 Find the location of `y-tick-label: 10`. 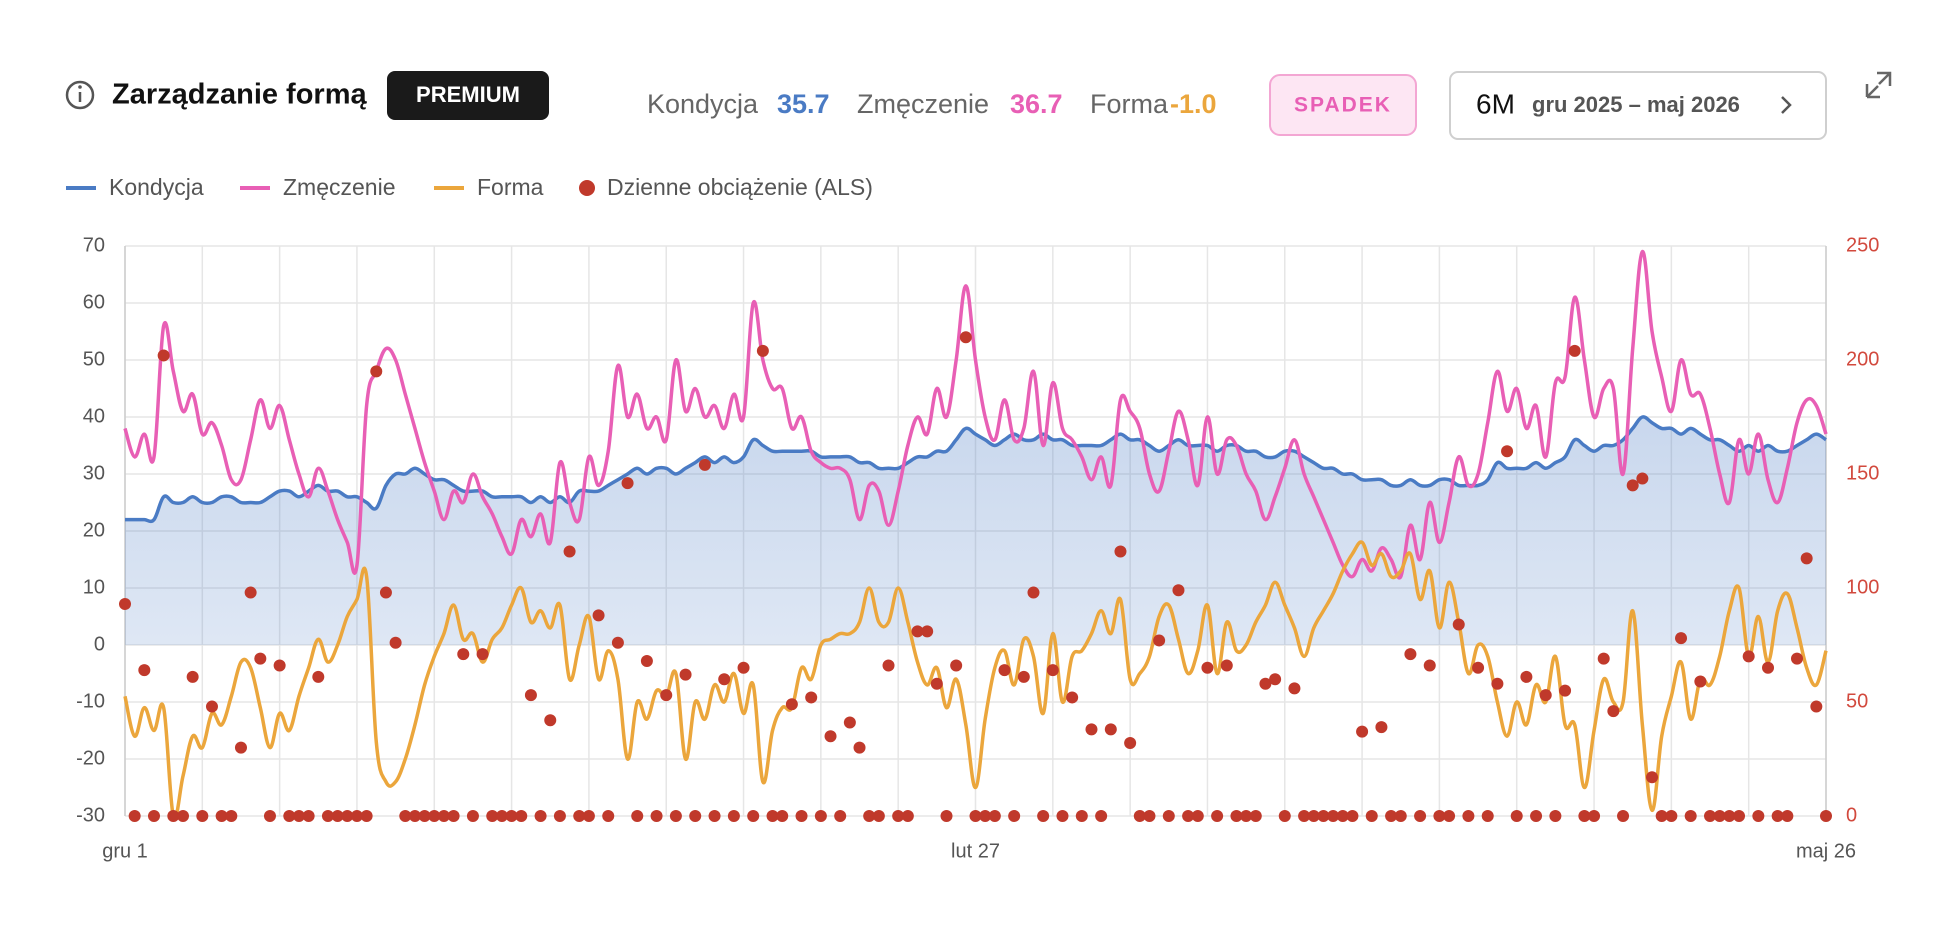

y-tick-label: 10 is located at coordinates (94, 587).